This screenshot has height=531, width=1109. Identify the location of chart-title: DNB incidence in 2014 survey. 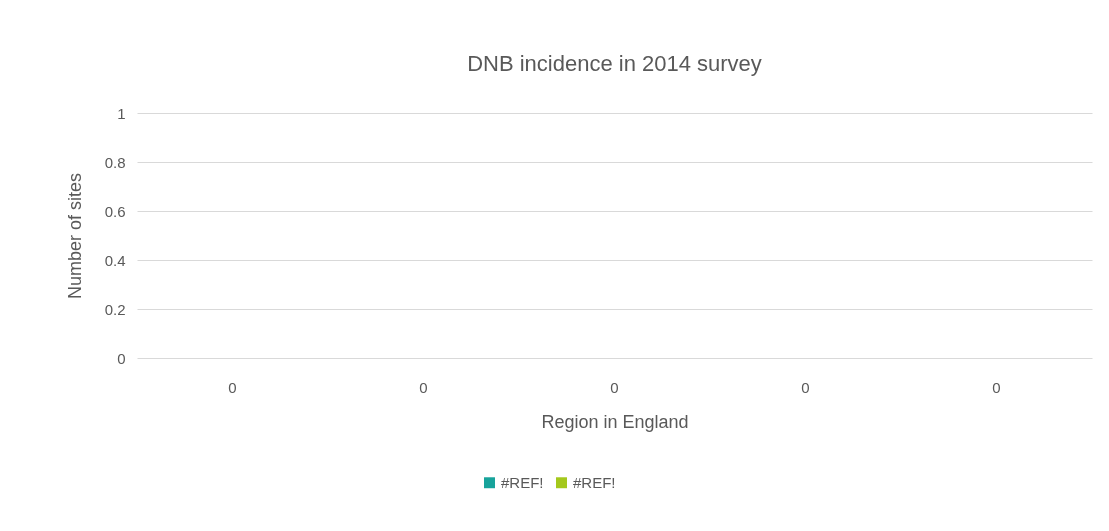
(614, 63).